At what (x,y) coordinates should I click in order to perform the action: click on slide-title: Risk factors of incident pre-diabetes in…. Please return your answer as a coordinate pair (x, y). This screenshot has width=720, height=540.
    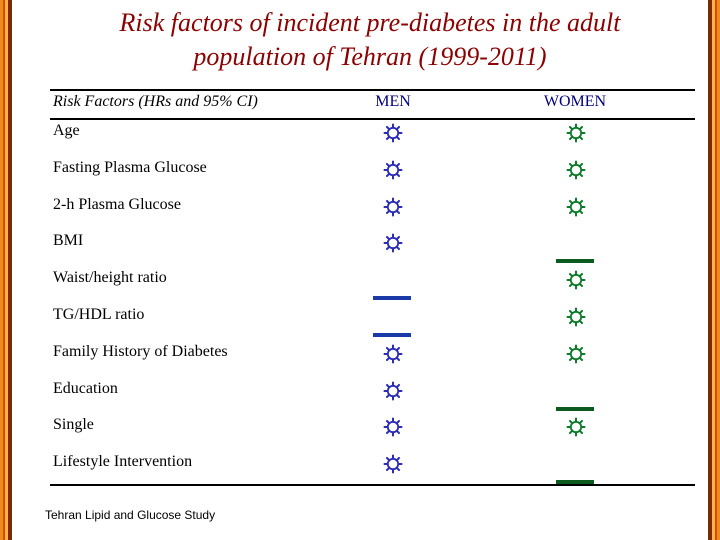
    Looking at the image, I should click on (370, 40).